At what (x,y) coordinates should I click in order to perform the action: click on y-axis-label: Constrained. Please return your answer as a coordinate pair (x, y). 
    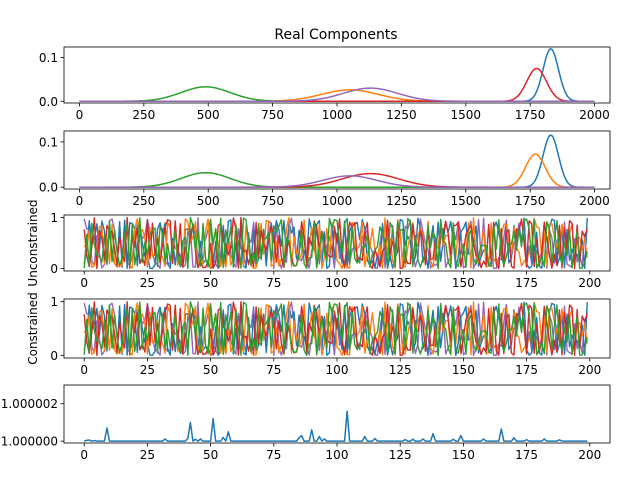
    Looking at the image, I should click on (33, 328).